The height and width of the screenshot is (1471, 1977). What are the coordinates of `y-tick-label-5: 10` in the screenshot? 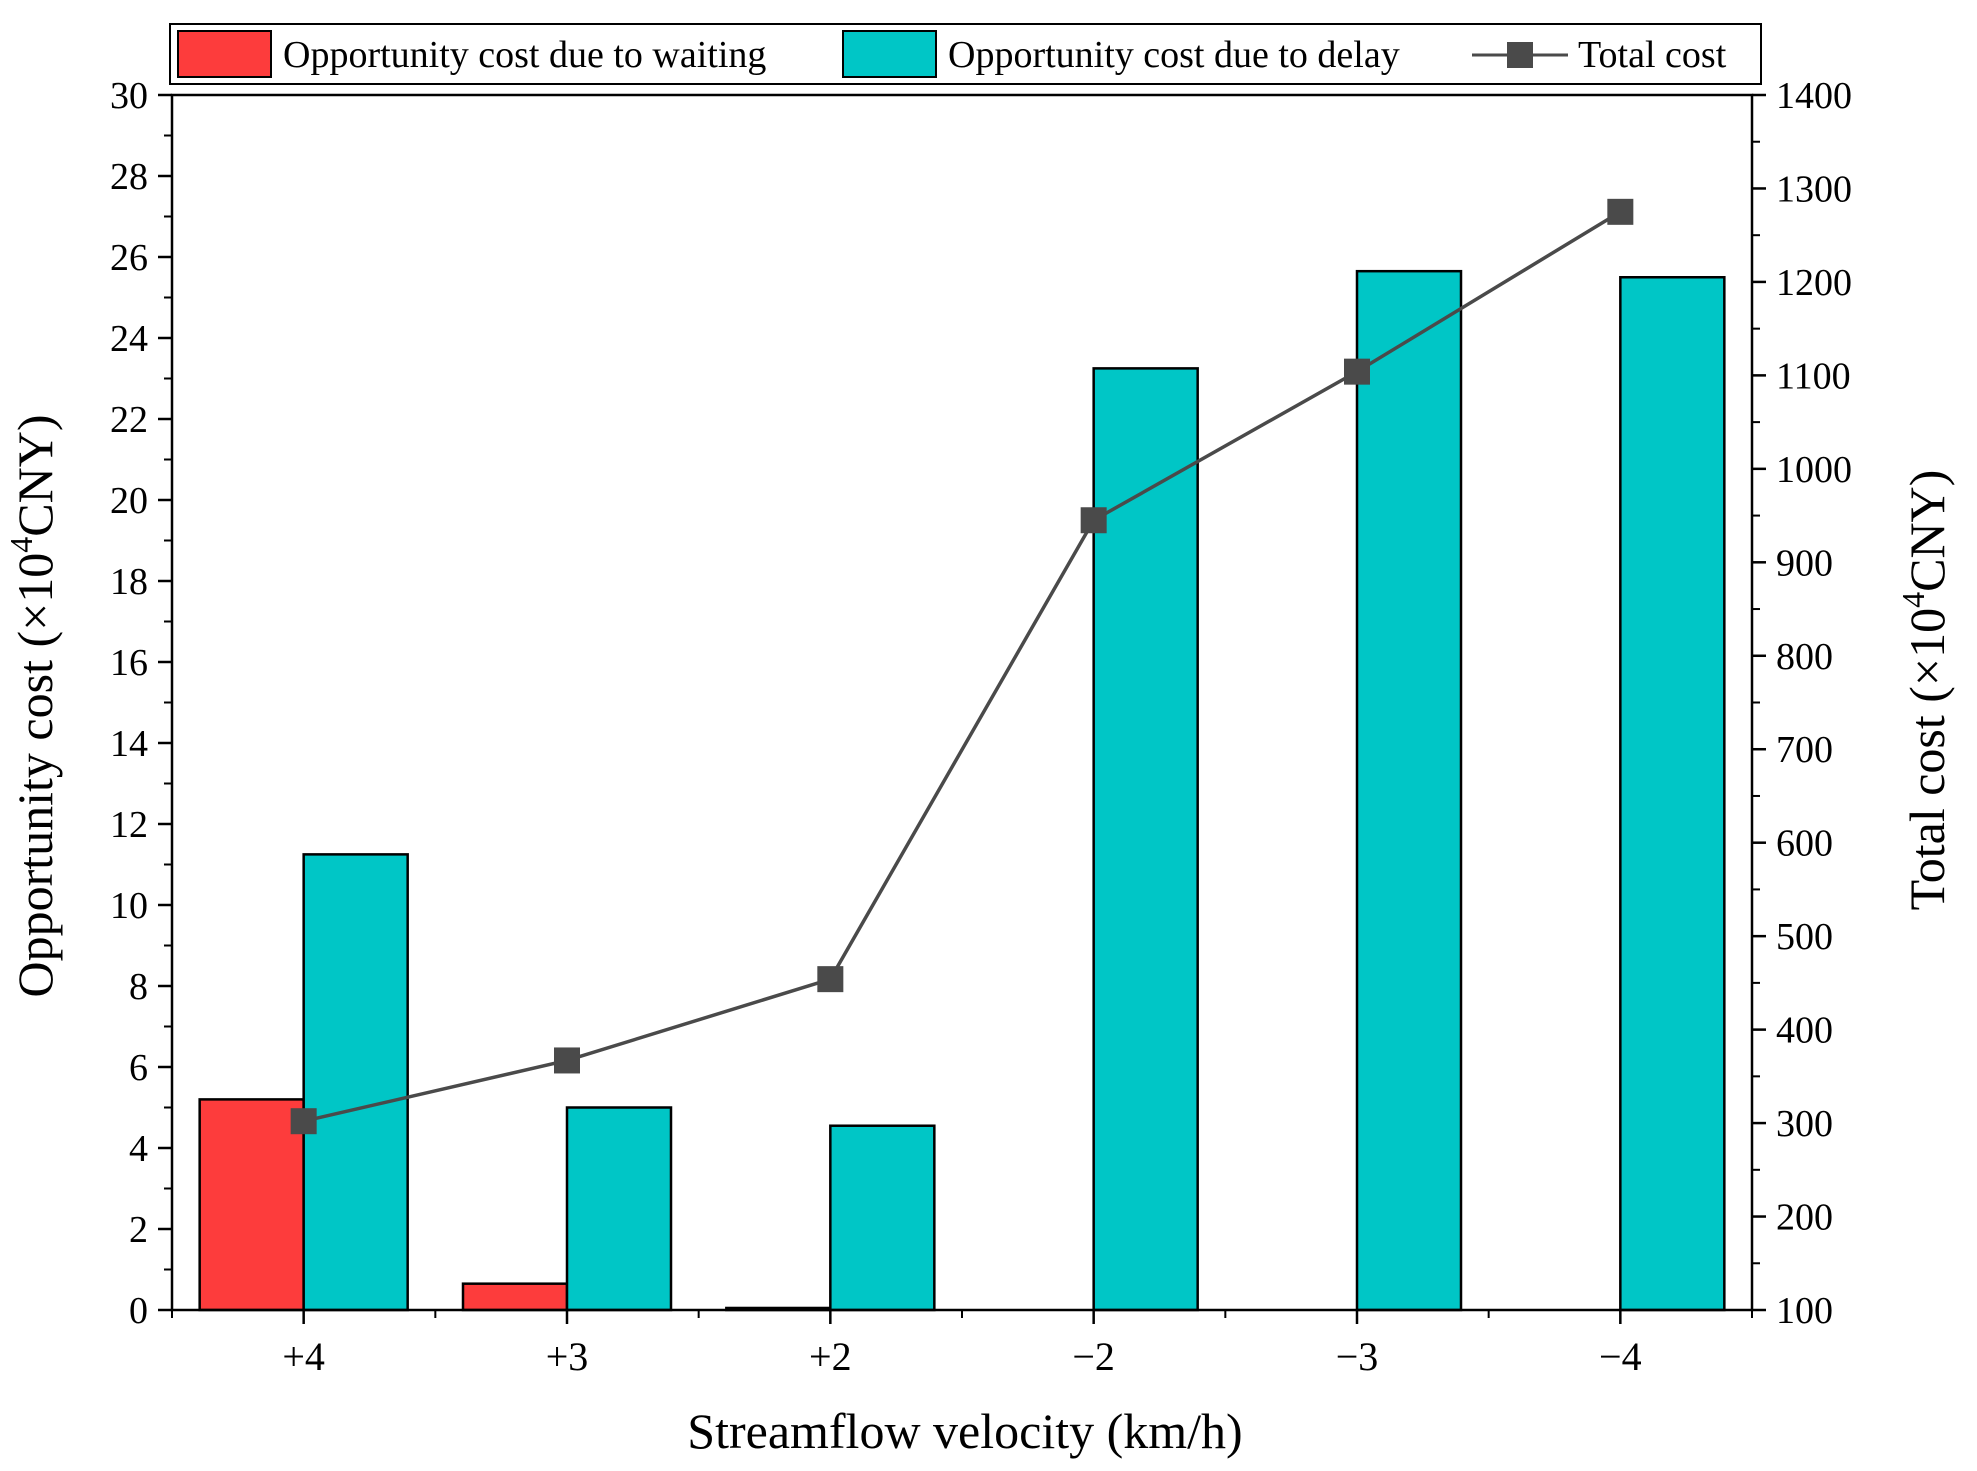 It's located at (129, 906).